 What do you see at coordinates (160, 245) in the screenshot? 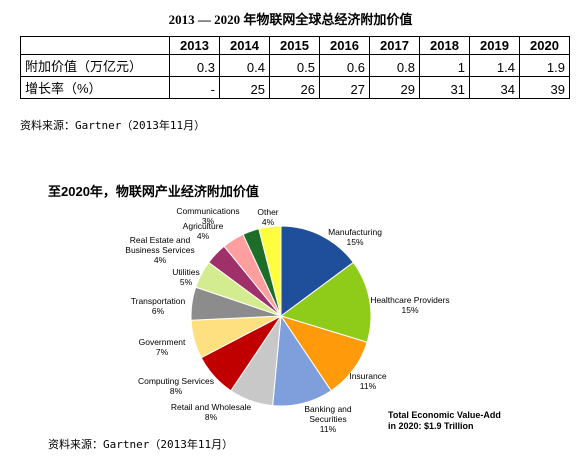
I see `slice-name: Real Estate and Business Services` at bounding box center [160, 245].